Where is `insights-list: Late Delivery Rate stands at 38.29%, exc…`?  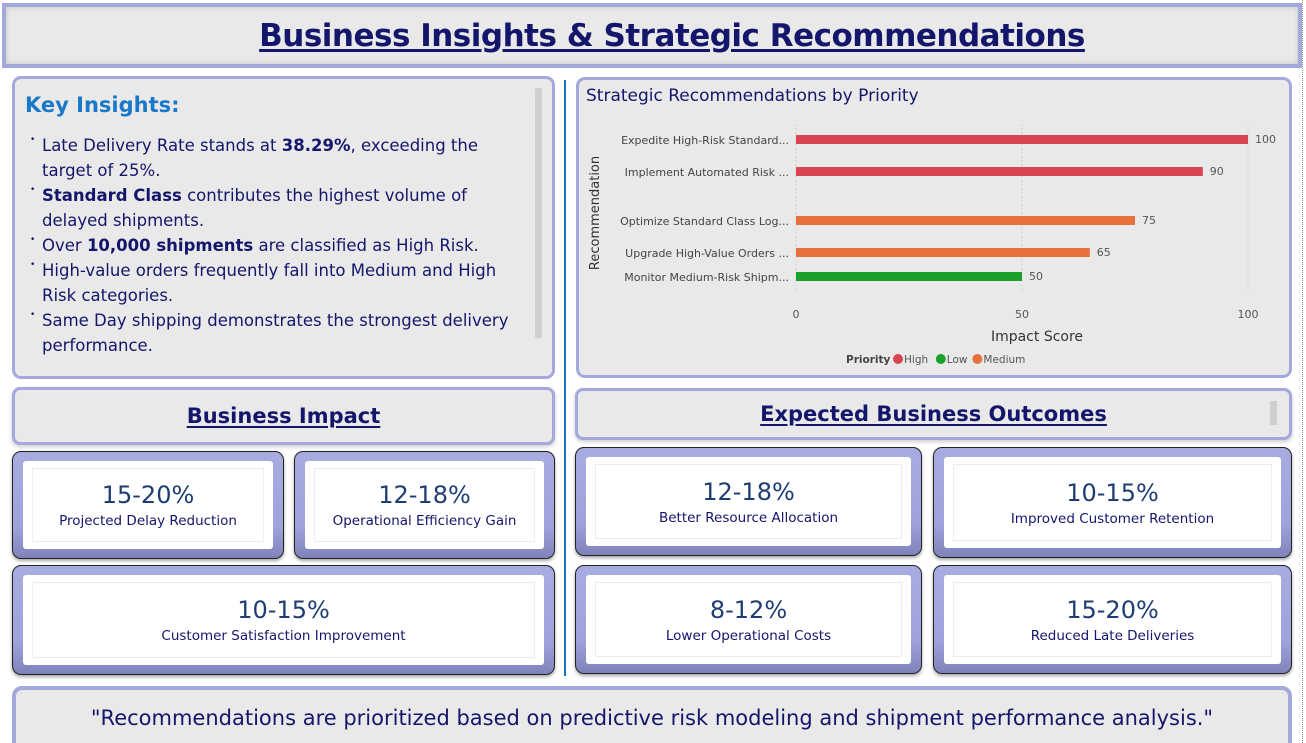
insights-list: Late Delivery Rate stands at 38.29%, exc… is located at coordinates (279, 243).